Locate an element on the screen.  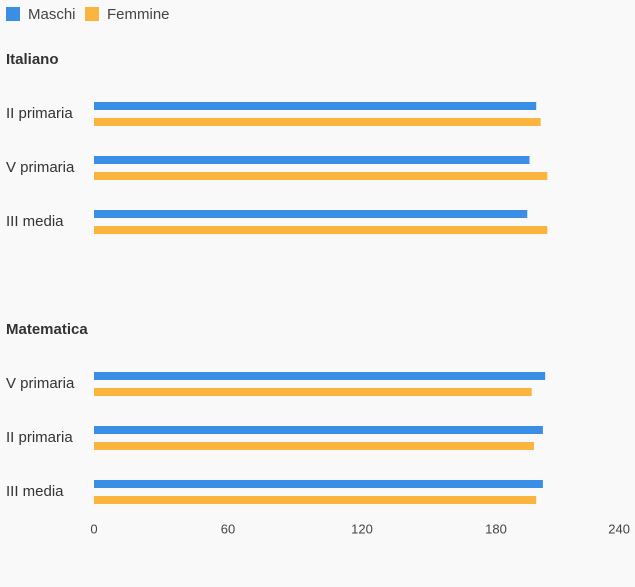
x-tick-label-120: 120 is located at coordinates (362, 528).